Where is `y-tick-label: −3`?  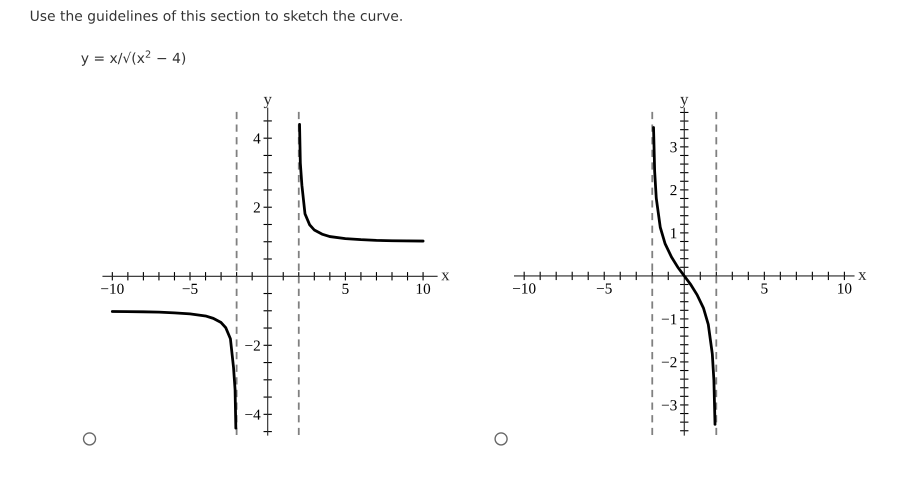 y-tick-label: −3 is located at coordinates (669, 405).